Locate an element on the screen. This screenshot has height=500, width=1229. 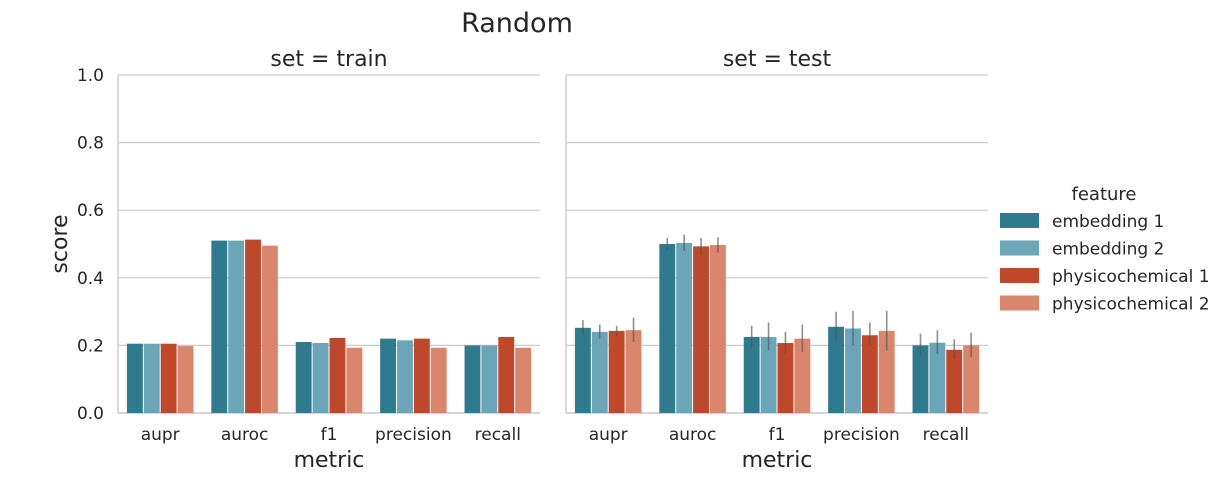
y-axis-title: score is located at coordinates (60, 243).